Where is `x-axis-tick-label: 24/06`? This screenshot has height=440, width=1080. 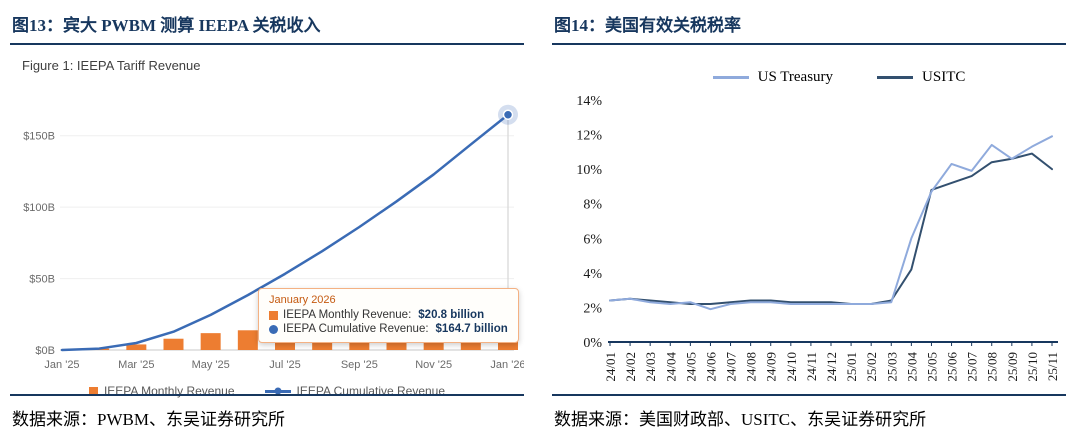
x-axis-tick-label: 24/06 is located at coordinates (710, 367).